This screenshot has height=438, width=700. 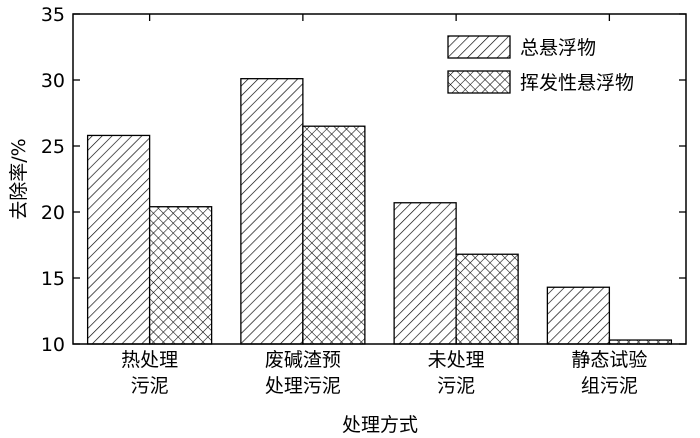 What do you see at coordinates (380, 425) in the screenshot?
I see `x-axis-title: 处理方式` at bounding box center [380, 425].